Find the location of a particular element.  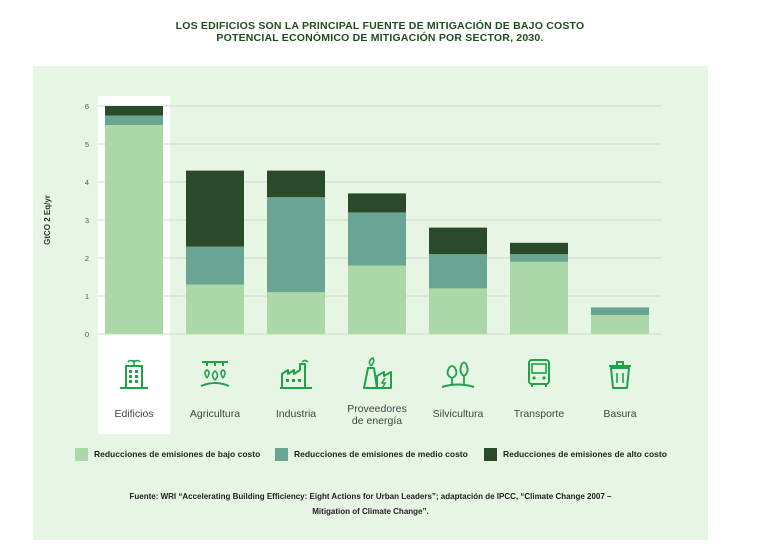

y-tick-label: 5 is located at coordinates (87, 144).